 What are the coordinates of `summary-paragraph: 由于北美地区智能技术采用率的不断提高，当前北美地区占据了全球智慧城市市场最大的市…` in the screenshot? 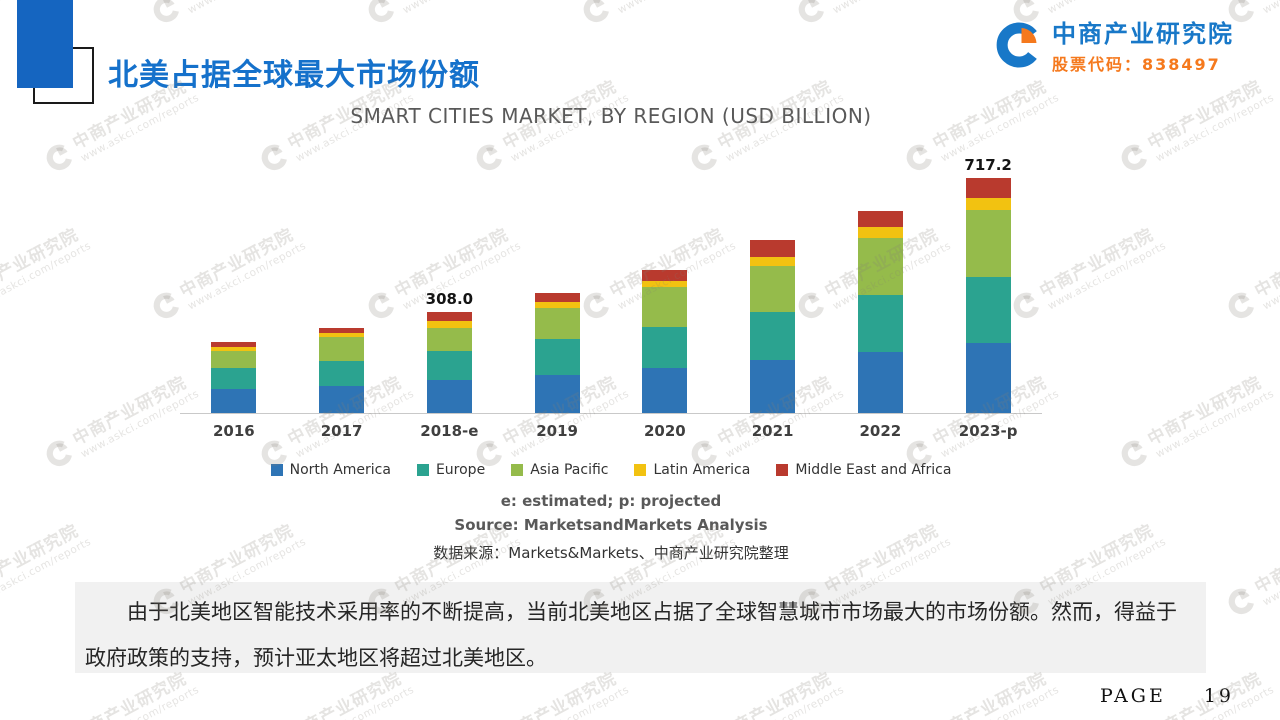 It's located at (631, 635).